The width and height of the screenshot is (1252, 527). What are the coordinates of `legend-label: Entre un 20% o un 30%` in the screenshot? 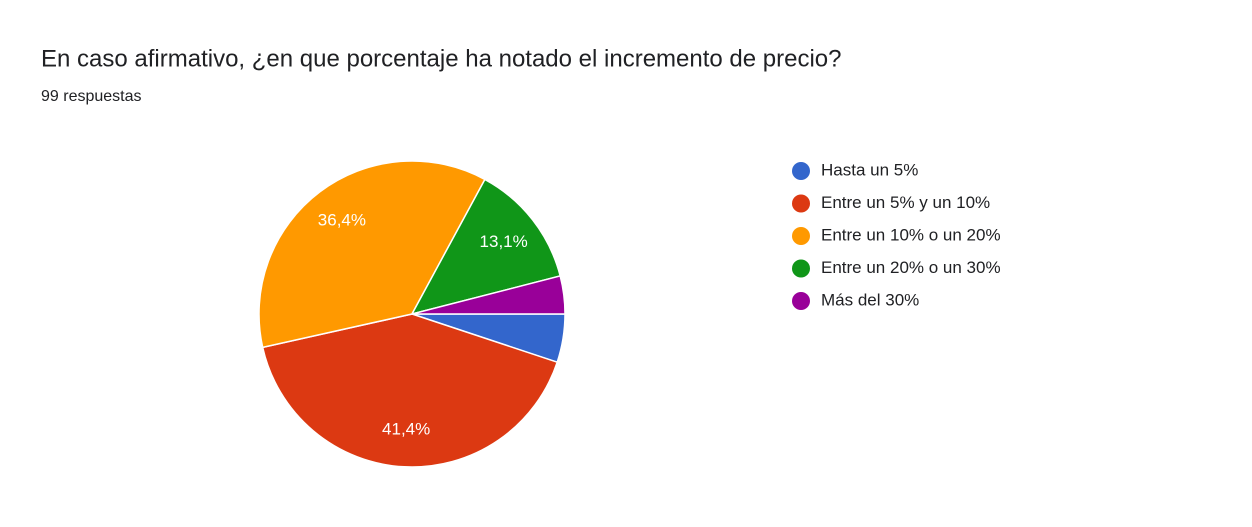 It's located at (911, 267).